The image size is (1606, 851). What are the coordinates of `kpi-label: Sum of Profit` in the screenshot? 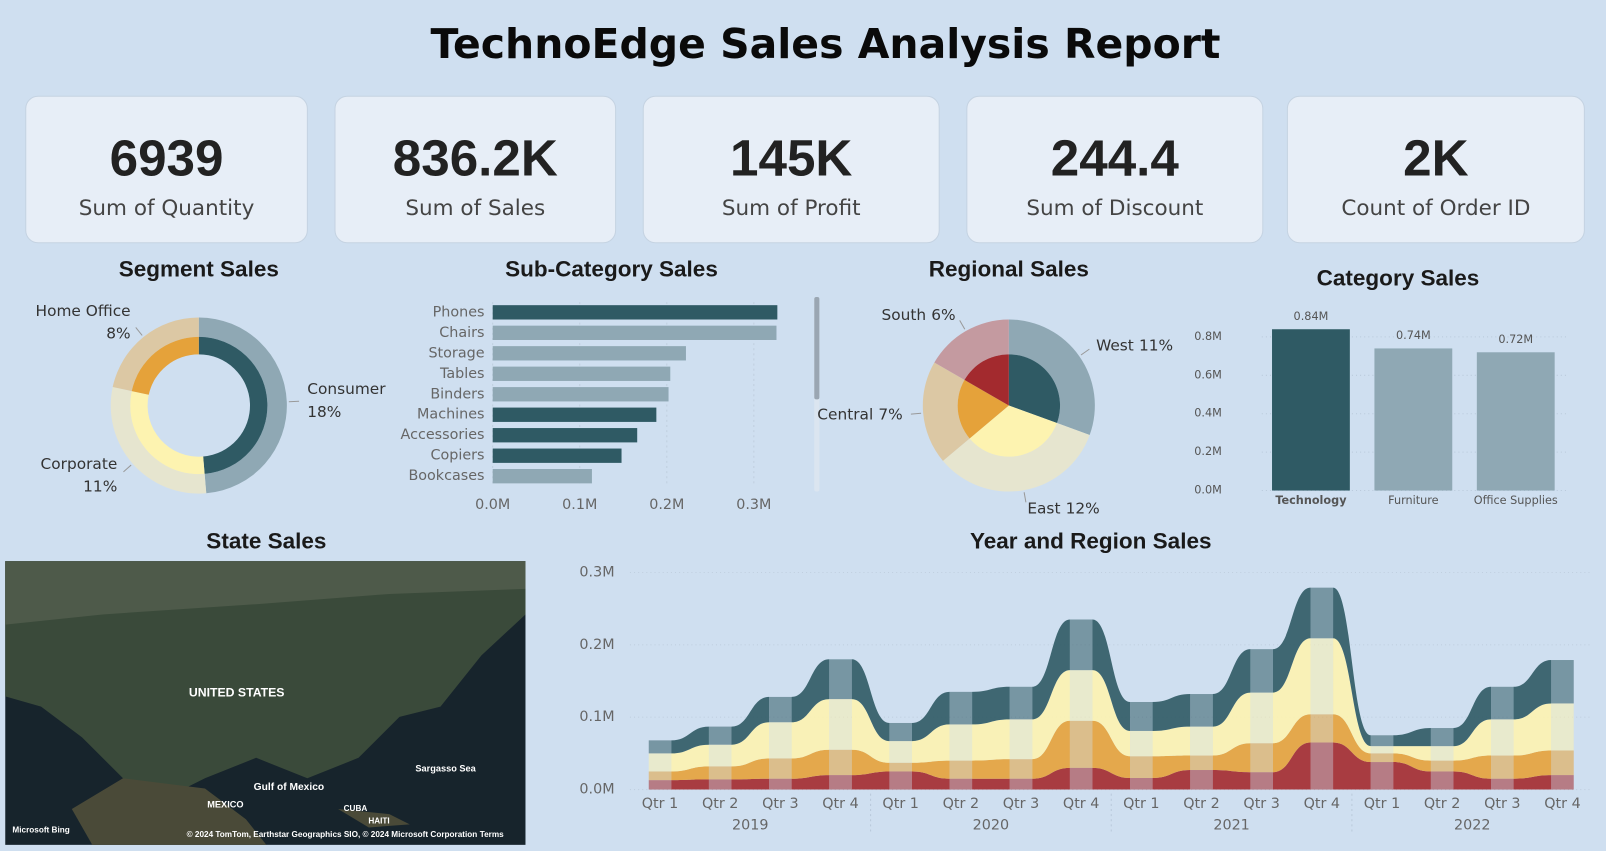 It's located at (791, 208).